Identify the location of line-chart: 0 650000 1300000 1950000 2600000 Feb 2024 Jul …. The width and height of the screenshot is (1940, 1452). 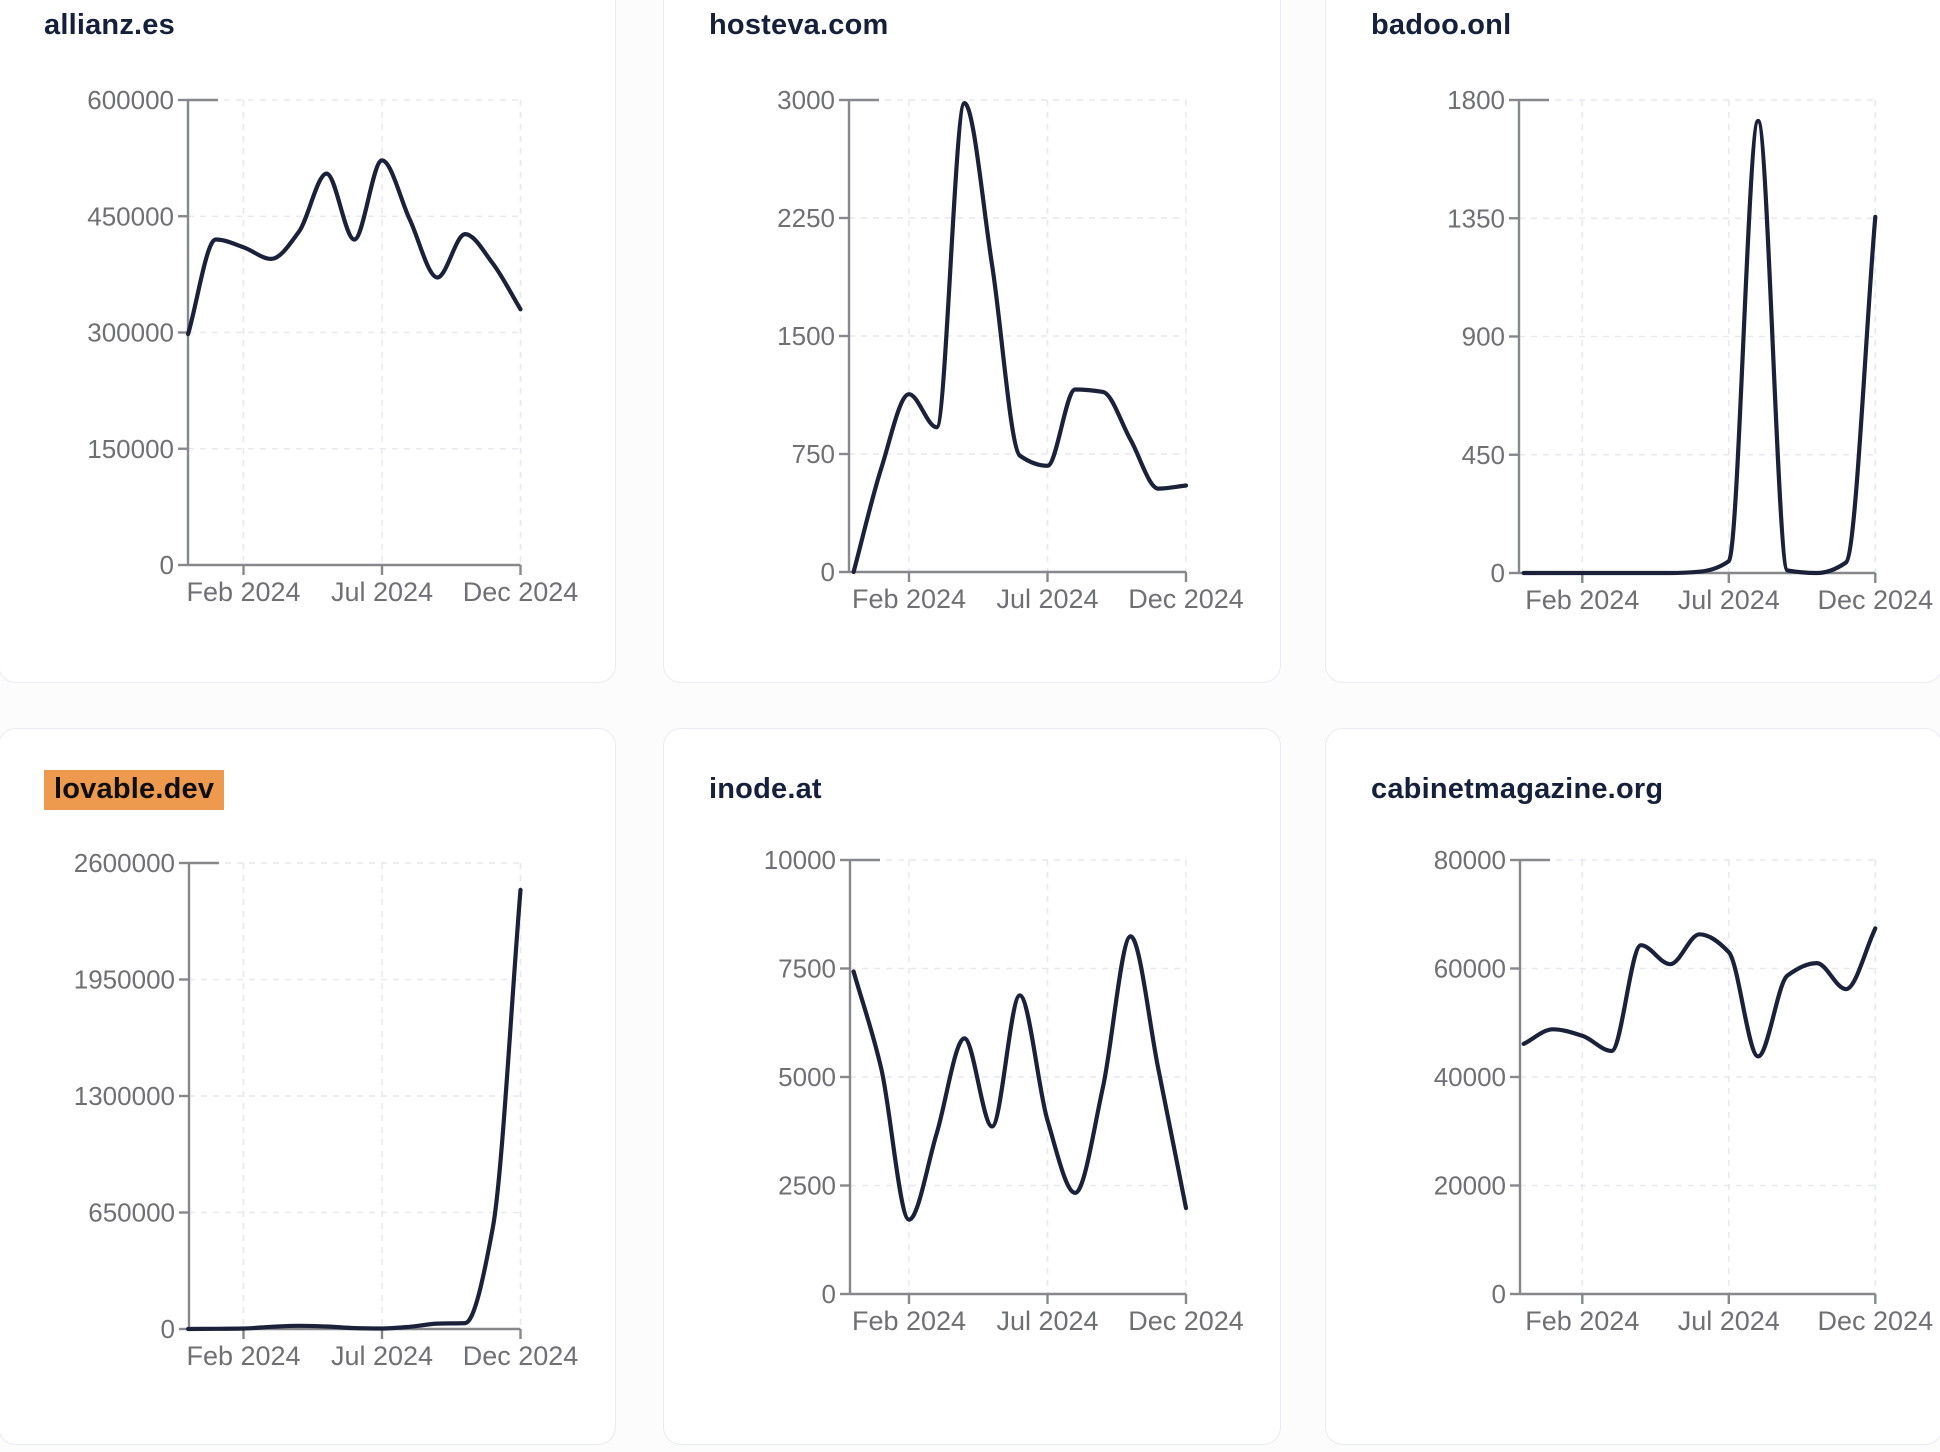
(326, 1109).